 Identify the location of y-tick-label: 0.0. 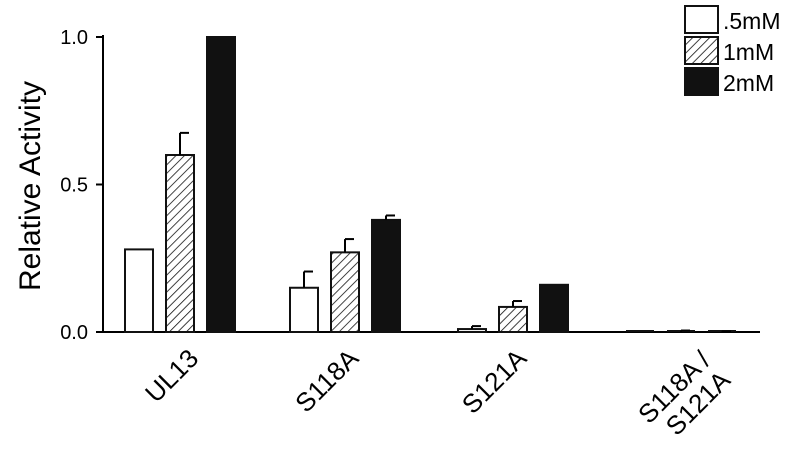
(74, 333).